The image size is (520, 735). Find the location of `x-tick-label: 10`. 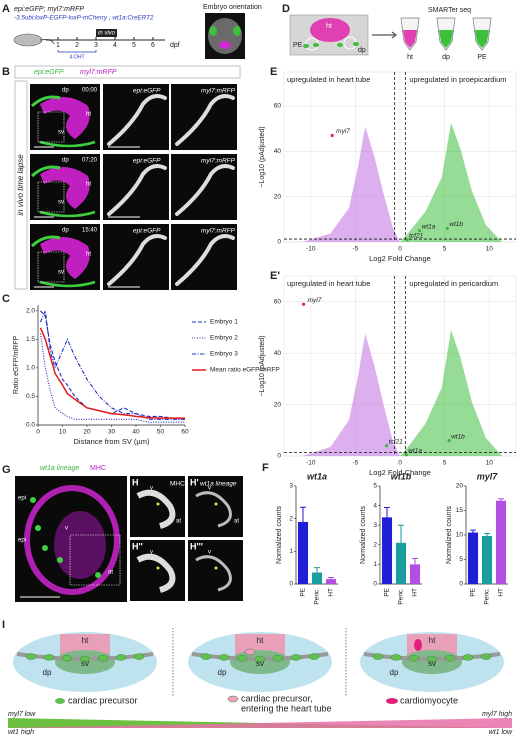

x-tick-label: 10 is located at coordinates (490, 463).